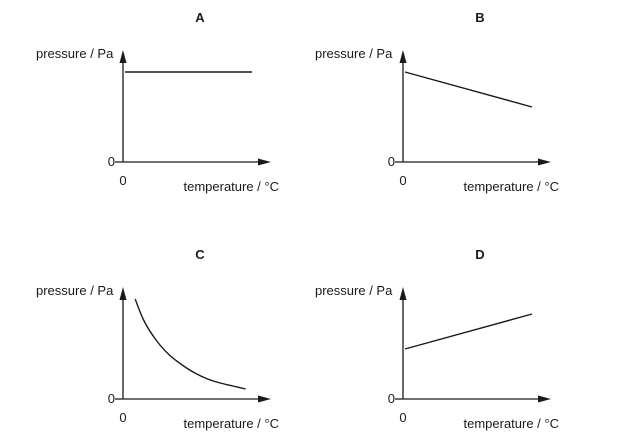 This screenshot has height=445, width=624. I want to click on graph-title: A, so click(200, 17).